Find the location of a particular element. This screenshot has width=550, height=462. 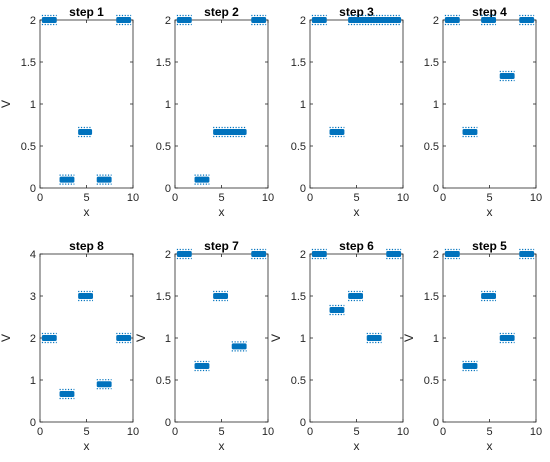

subplot-title: step 4 is located at coordinates (489, 12).